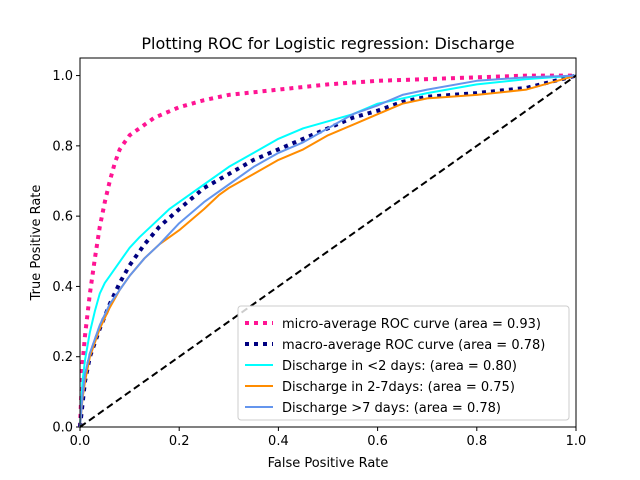 This screenshot has height=480, width=640. Describe the element at coordinates (576, 441) in the screenshot. I see `x-tick-label: 1.0` at that location.